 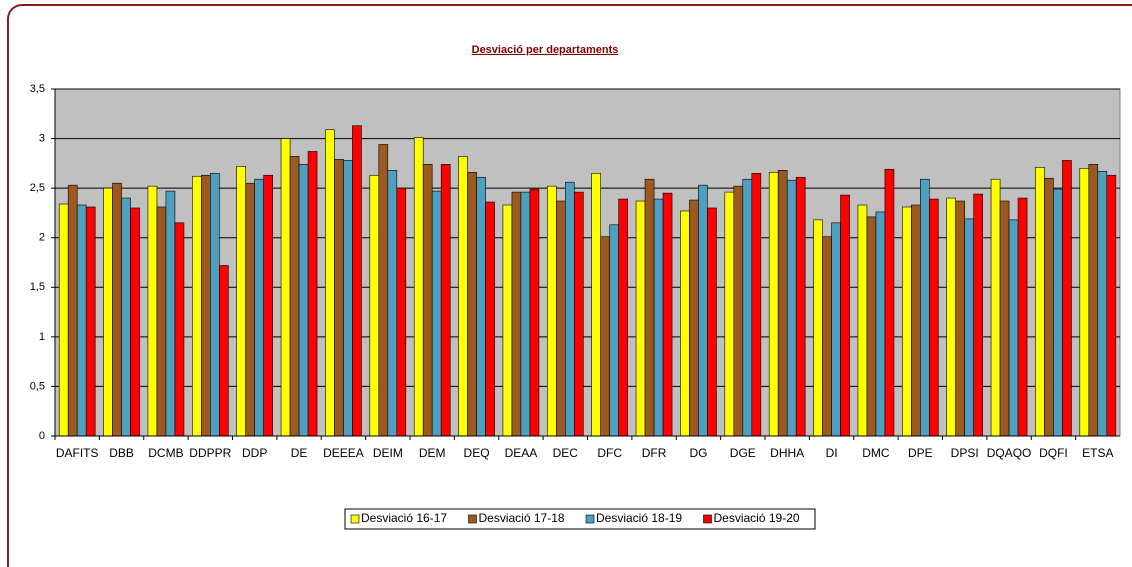 What do you see at coordinates (876, 453) in the screenshot?
I see `x-tick-label: DMC` at bounding box center [876, 453].